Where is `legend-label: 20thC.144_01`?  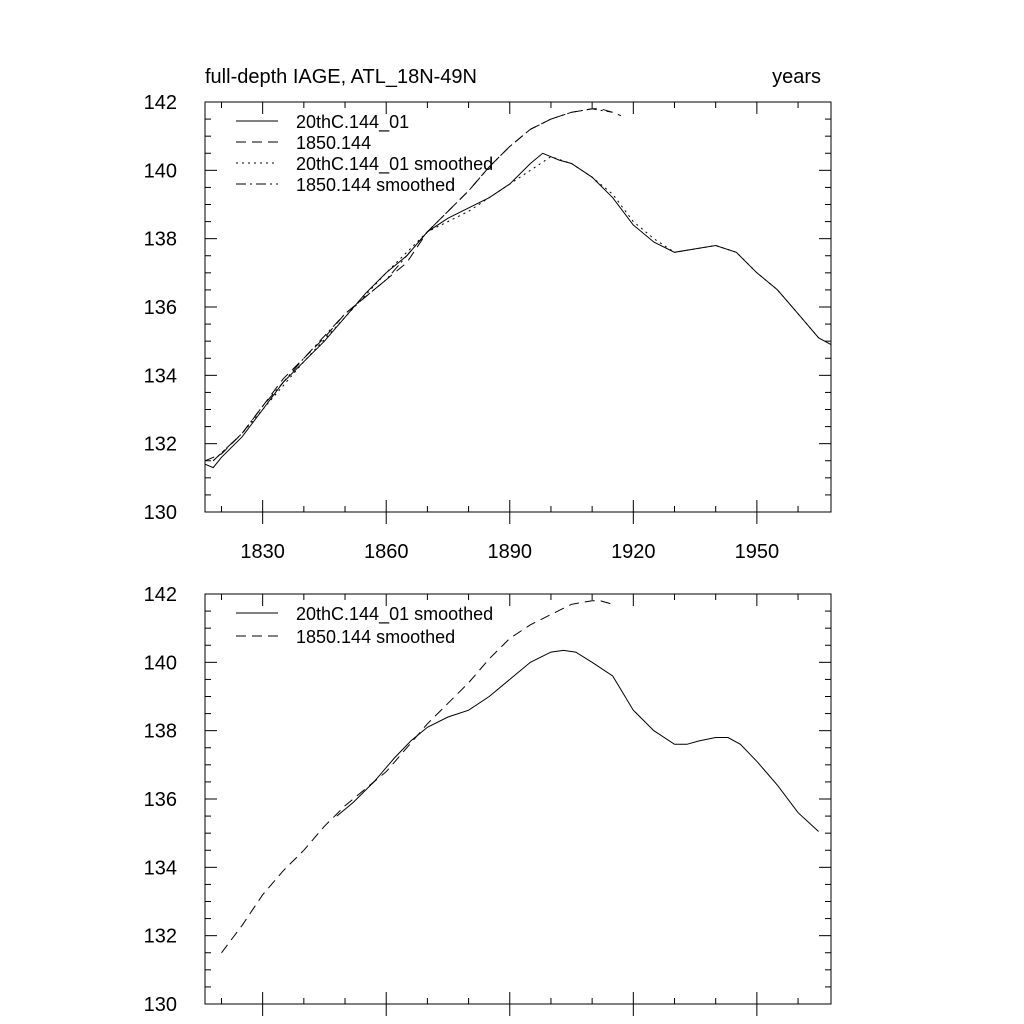
legend-label: 20thC.144_01 is located at coordinates (352, 122).